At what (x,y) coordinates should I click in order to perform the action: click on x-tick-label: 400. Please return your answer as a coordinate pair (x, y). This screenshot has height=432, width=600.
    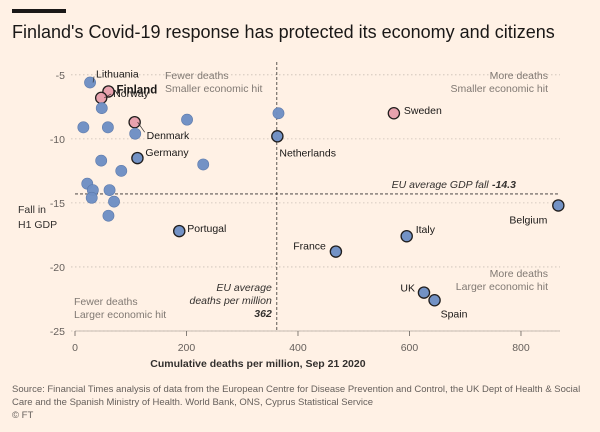
    Looking at the image, I should click on (298, 348).